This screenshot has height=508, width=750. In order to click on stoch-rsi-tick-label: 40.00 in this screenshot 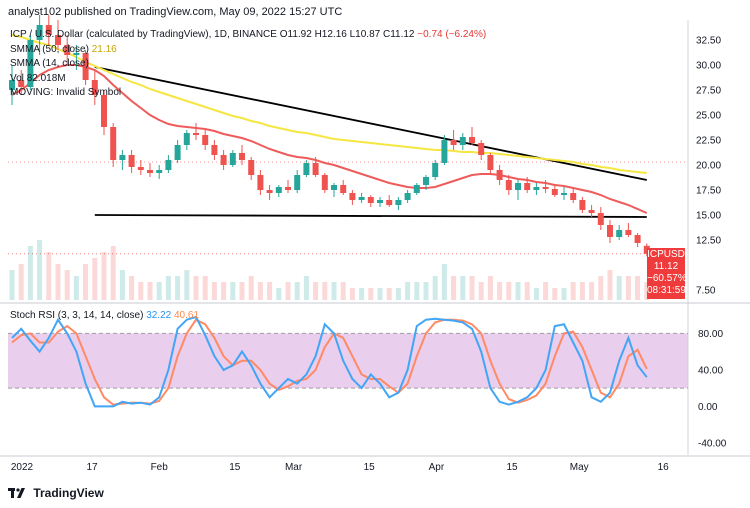, I will do `click(710, 370)`.